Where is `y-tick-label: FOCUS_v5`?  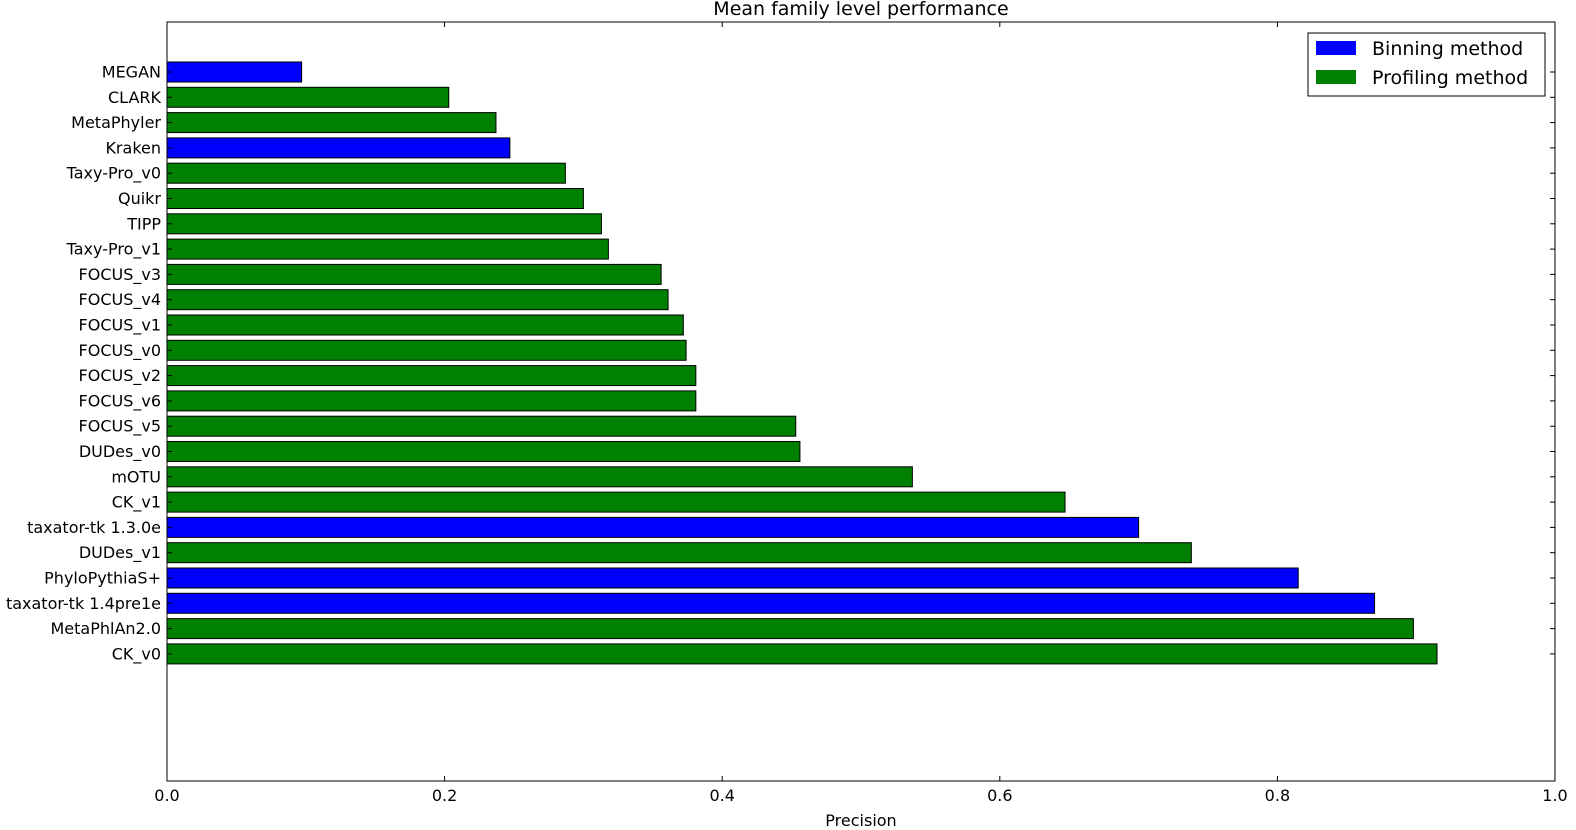
y-tick-label: FOCUS_v5 is located at coordinates (120, 427).